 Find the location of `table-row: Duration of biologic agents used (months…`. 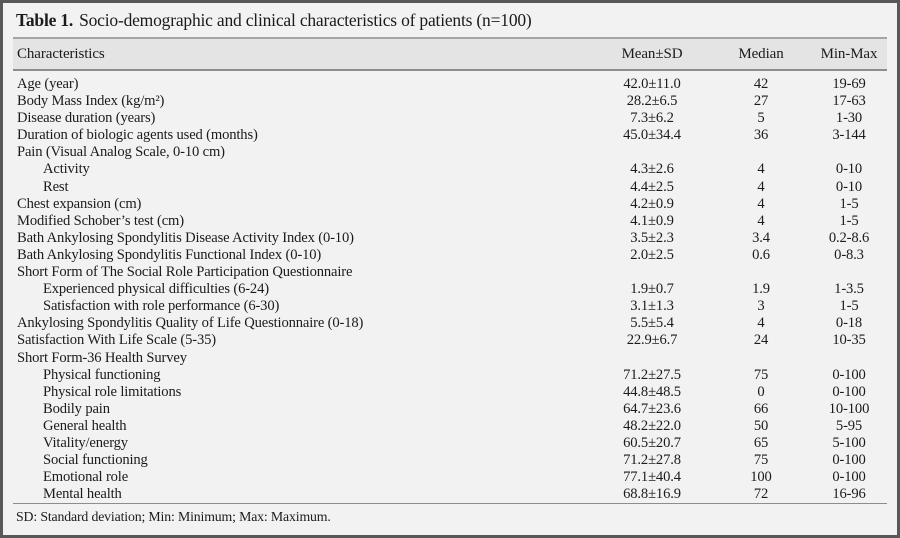

table-row: Duration of biologic agents used (months… is located at coordinates (450, 135).